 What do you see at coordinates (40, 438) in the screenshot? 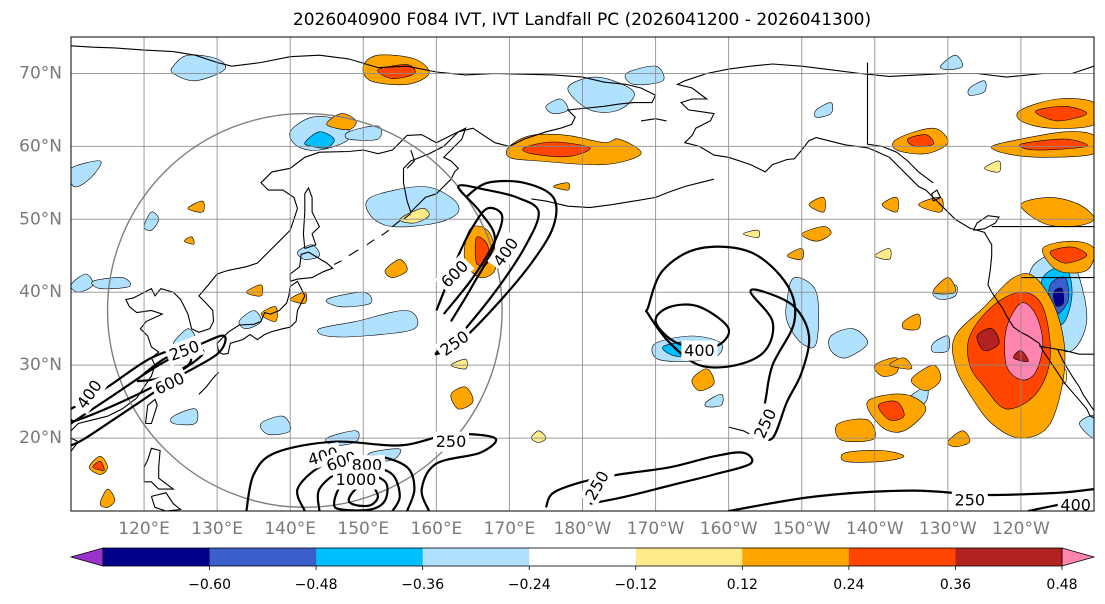
I see `lat-tick-20: 20°N` at bounding box center [40, 438].